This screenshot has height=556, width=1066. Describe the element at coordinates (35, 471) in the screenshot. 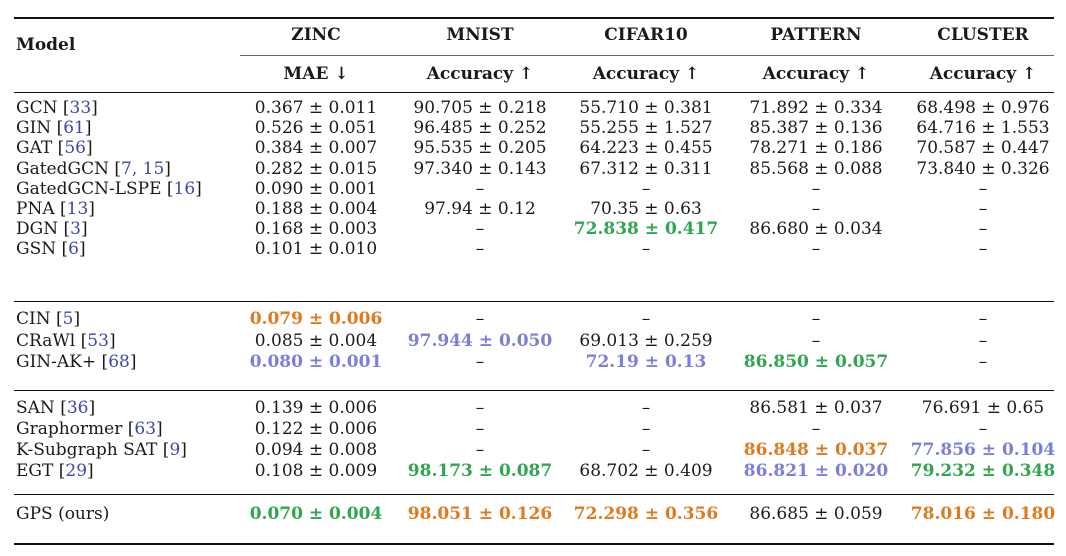

I see `model-name: EGT` at that location.